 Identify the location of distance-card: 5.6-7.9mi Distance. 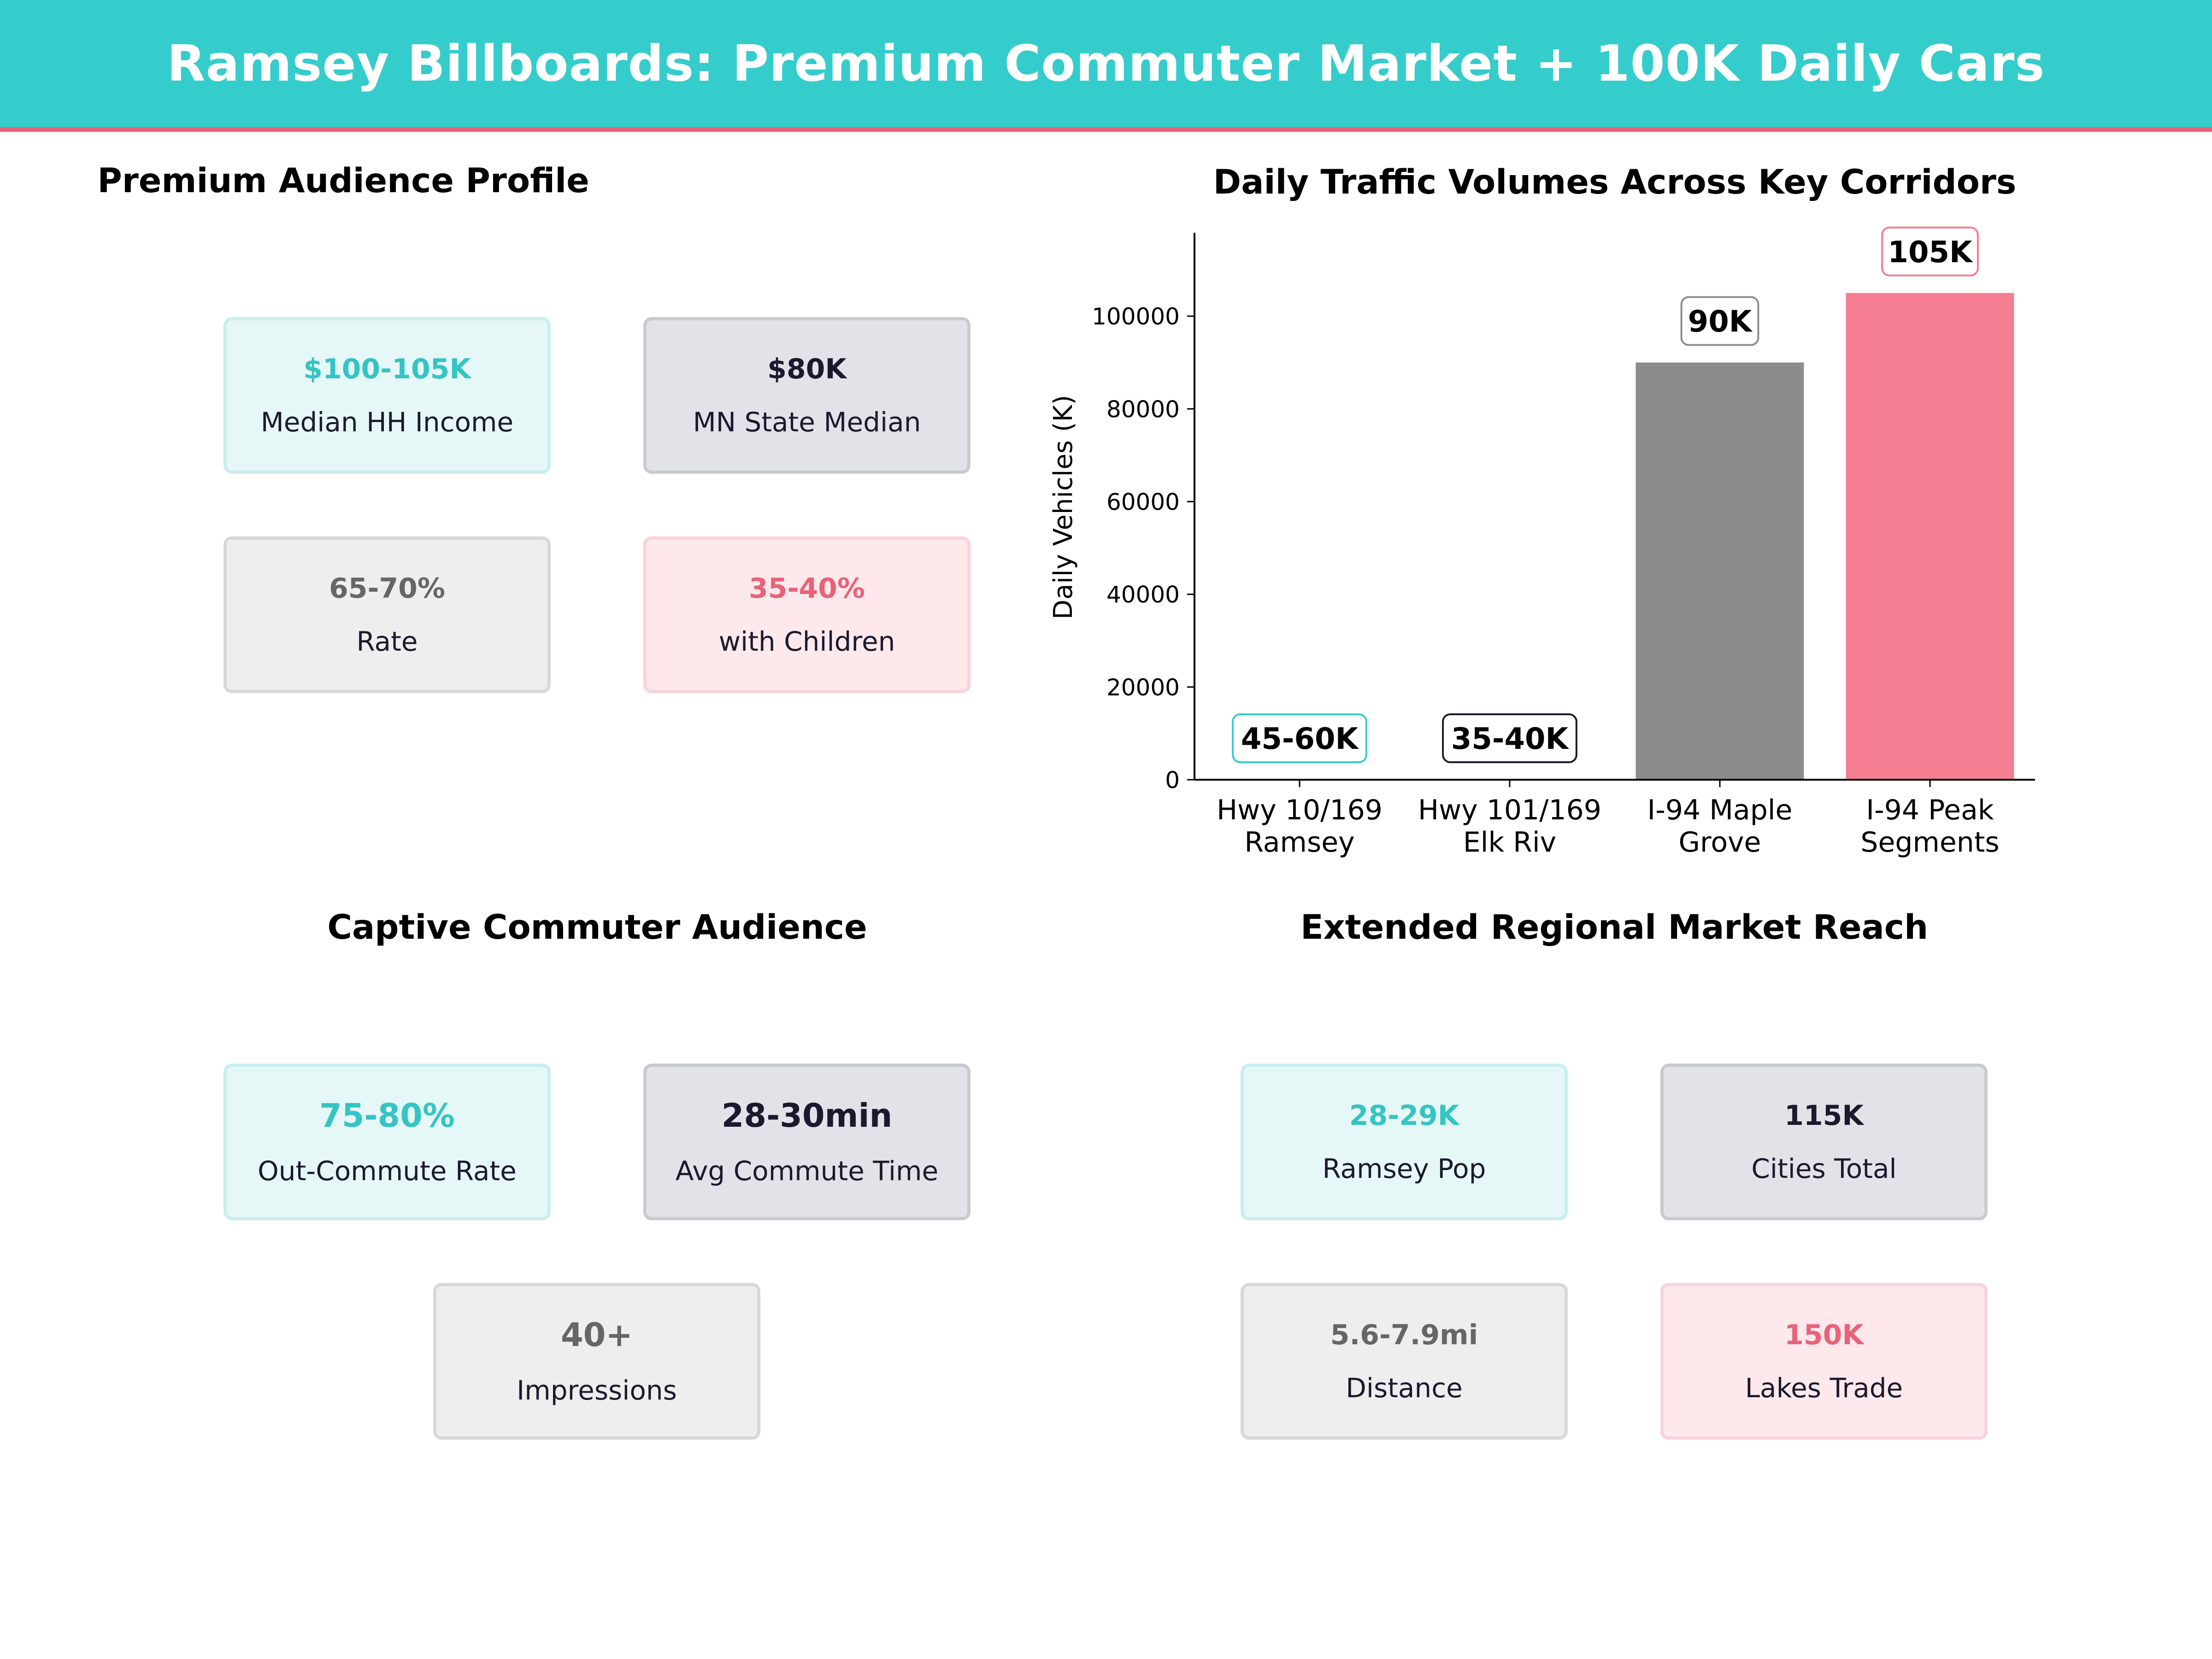
(1404, 1361).